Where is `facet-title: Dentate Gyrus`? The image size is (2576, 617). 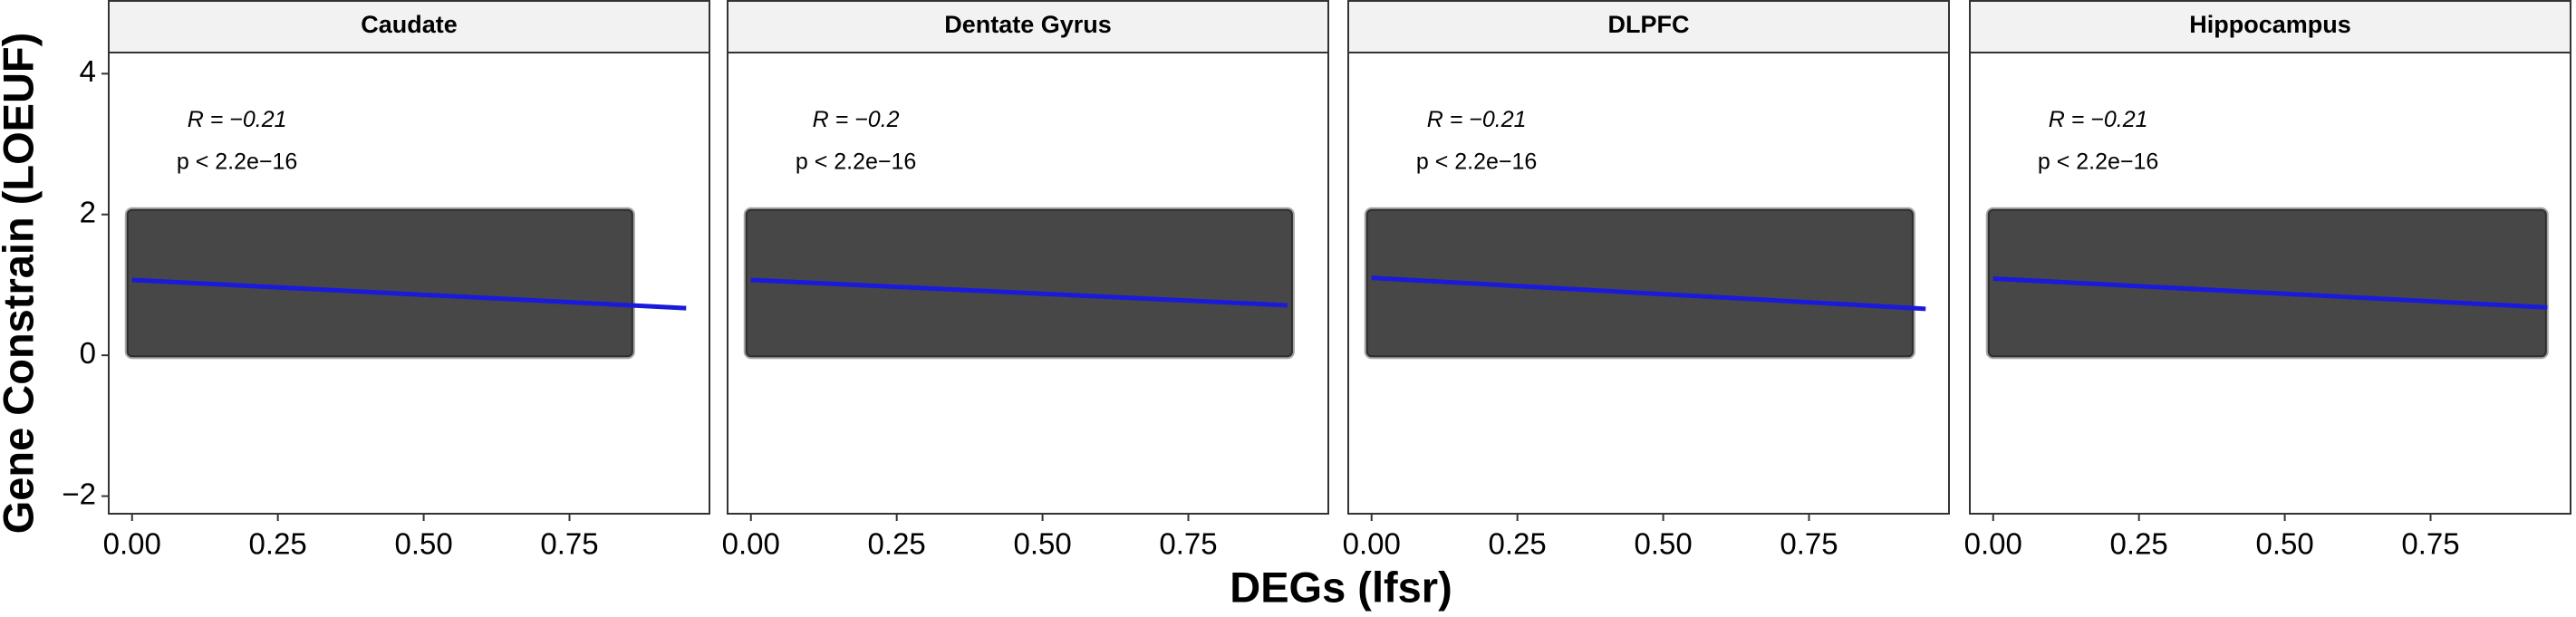
facet-title: Dentate Gyrus is located at coordinates (1028, 24).